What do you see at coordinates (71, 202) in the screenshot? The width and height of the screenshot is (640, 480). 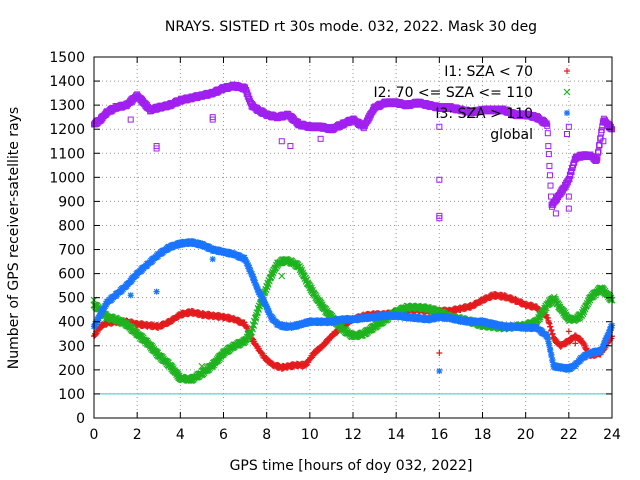 I see `y-tick-label: 900` at bounding box center [71, 202].